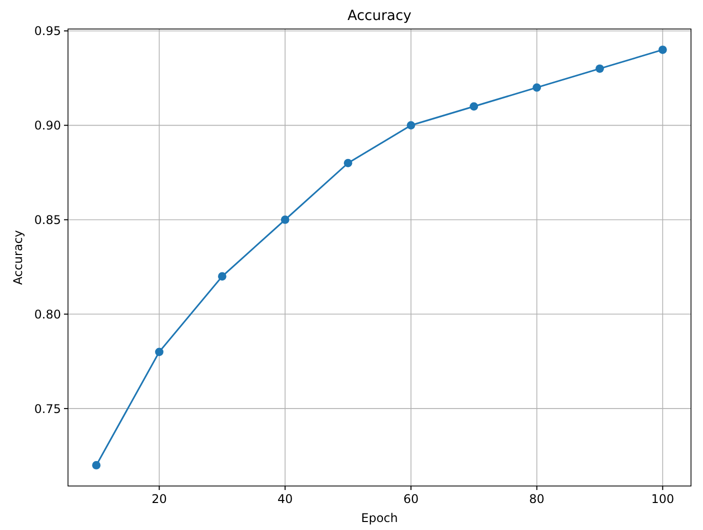 This screenshot has width=703, height=530. What do you see at coordinates (536, 499) in the screenshot?
I see `x-tick-label: 80` at bounding box center [536, 499].